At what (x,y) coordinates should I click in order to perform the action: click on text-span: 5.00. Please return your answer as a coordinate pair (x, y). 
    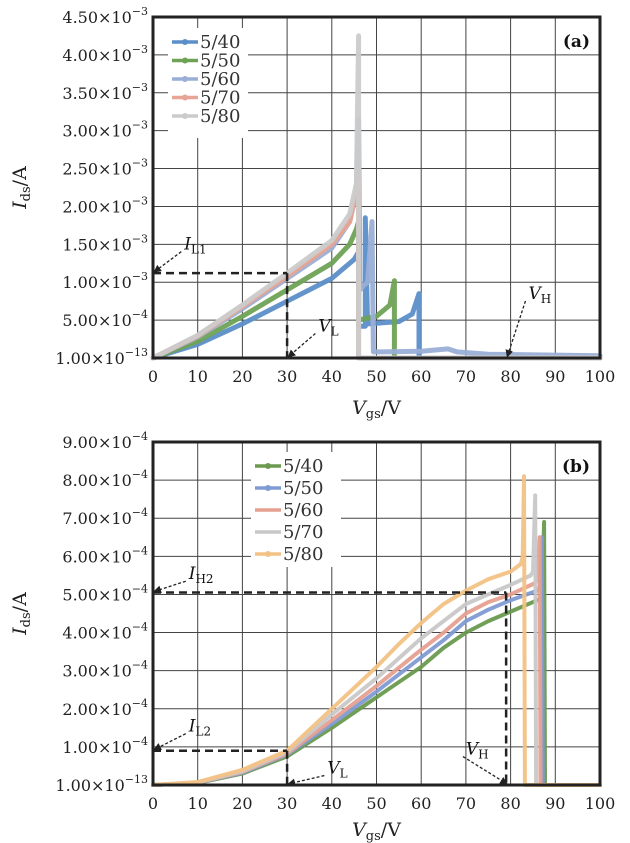
    Looking at the image, I should click on (80, 594).